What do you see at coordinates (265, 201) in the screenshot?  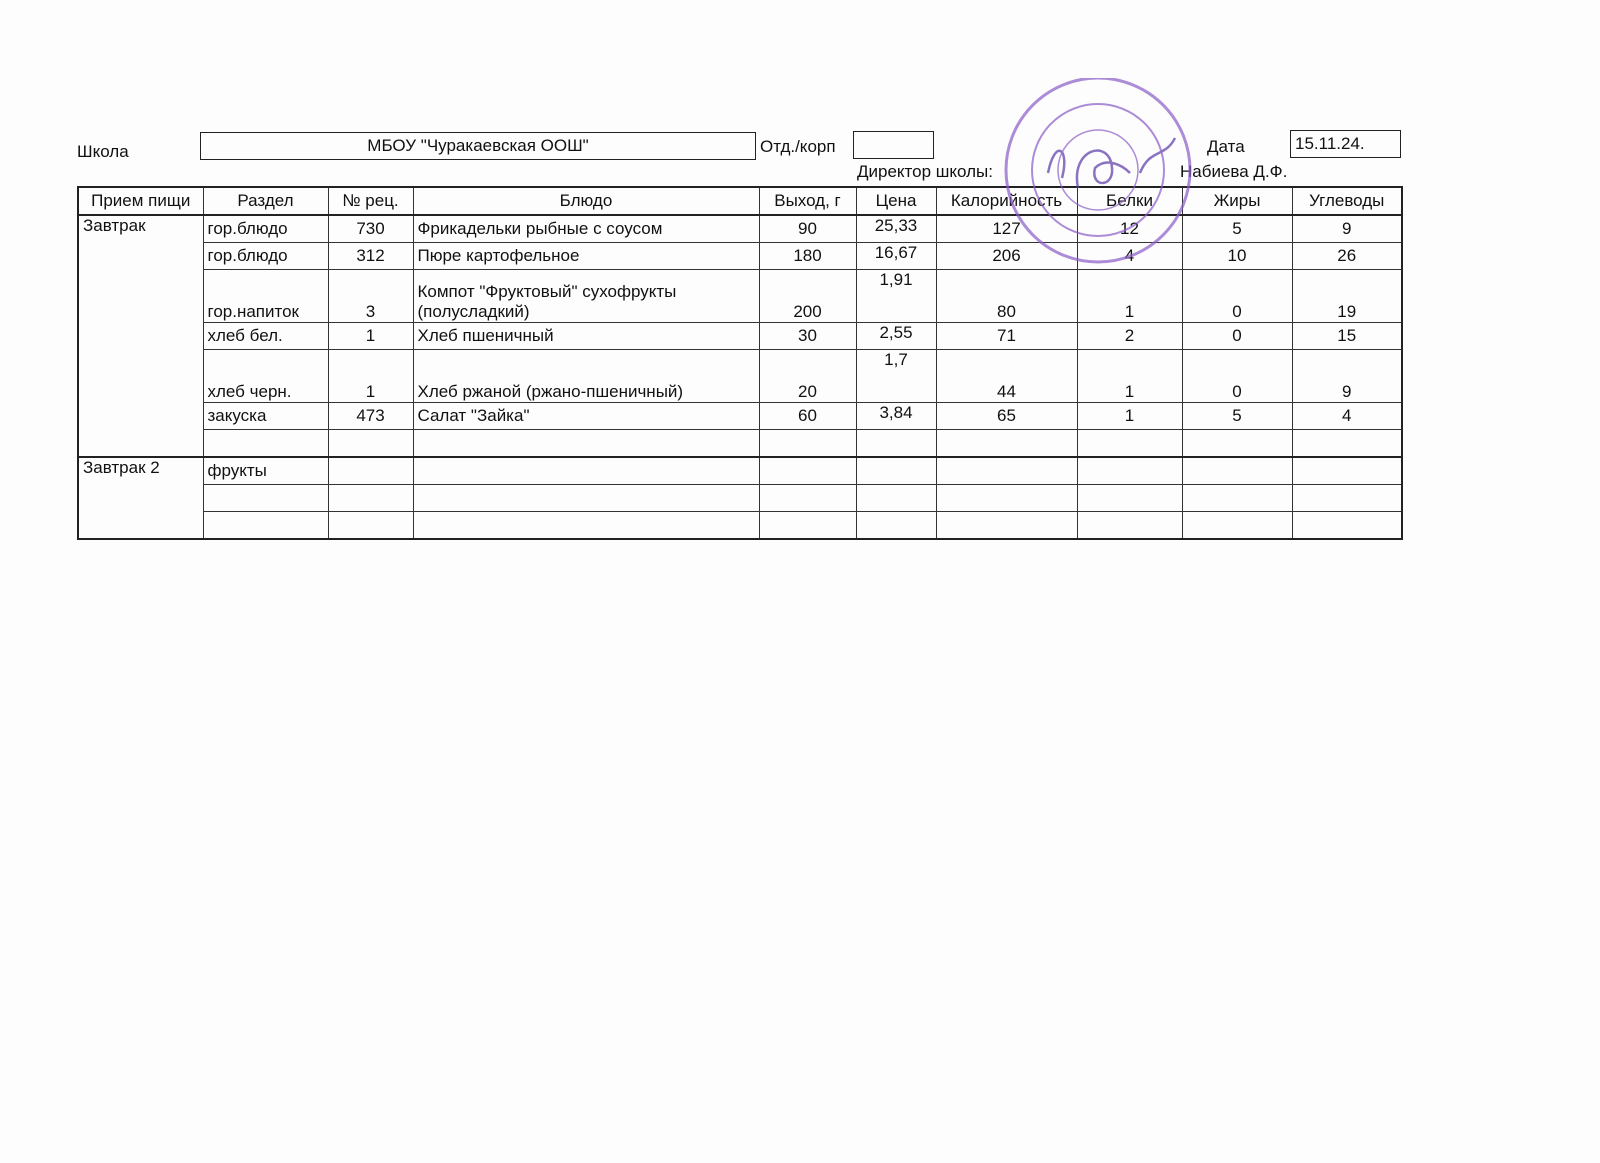 I see `col-section: Раздел` at bounding box center [265, 201].